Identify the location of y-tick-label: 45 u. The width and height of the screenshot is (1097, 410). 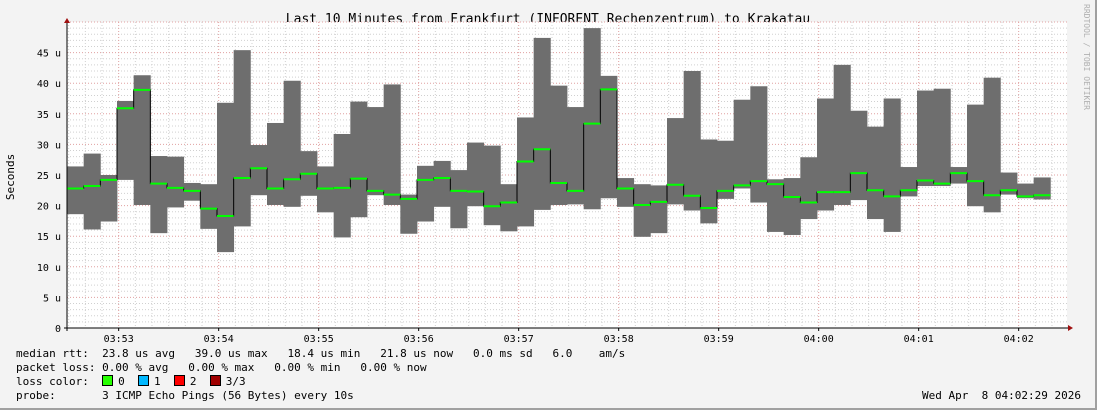
(49, 54).